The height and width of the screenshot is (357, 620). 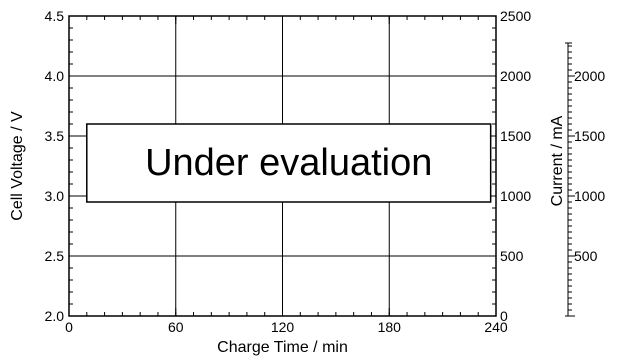 I want to click on y-tick-label: 2.5, so click(x=55, y=256).